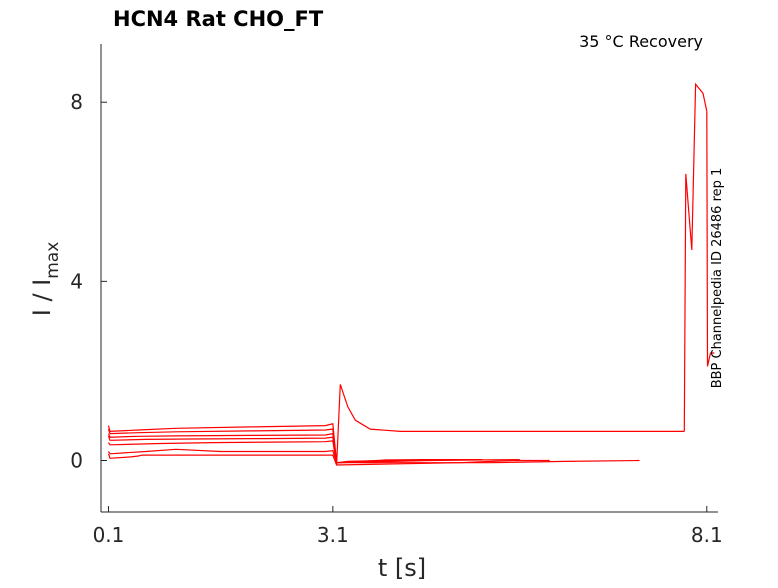 This screenshot has width=778, height=588. What do you see at coordinates (53, 260) in the screenshot?
I see `y-axis-label-sub: max` at bounding box center [53, 260].